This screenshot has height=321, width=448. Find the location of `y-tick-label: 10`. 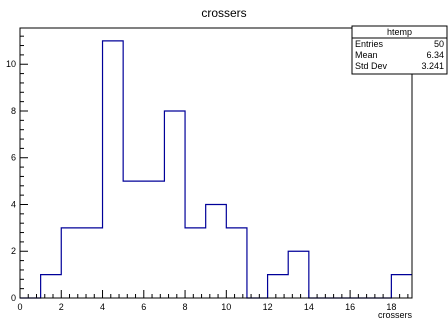

y-tick-label: 10 is located at coordinates (11, 64).